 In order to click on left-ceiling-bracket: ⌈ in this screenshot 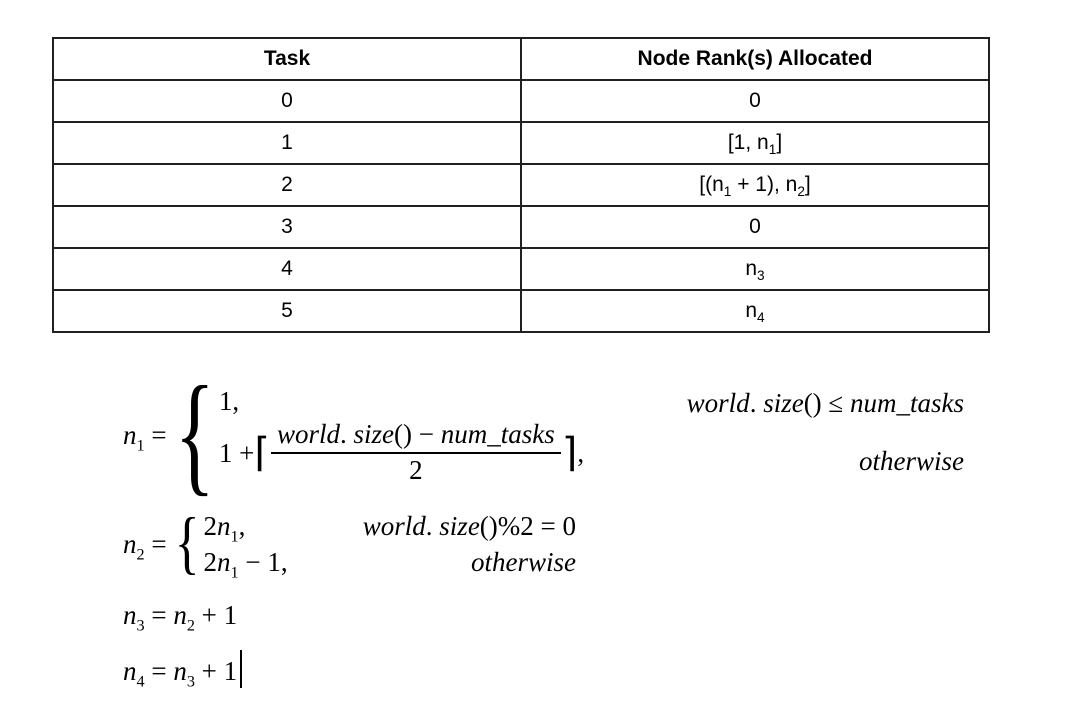, I will do `click(262, 452)`.